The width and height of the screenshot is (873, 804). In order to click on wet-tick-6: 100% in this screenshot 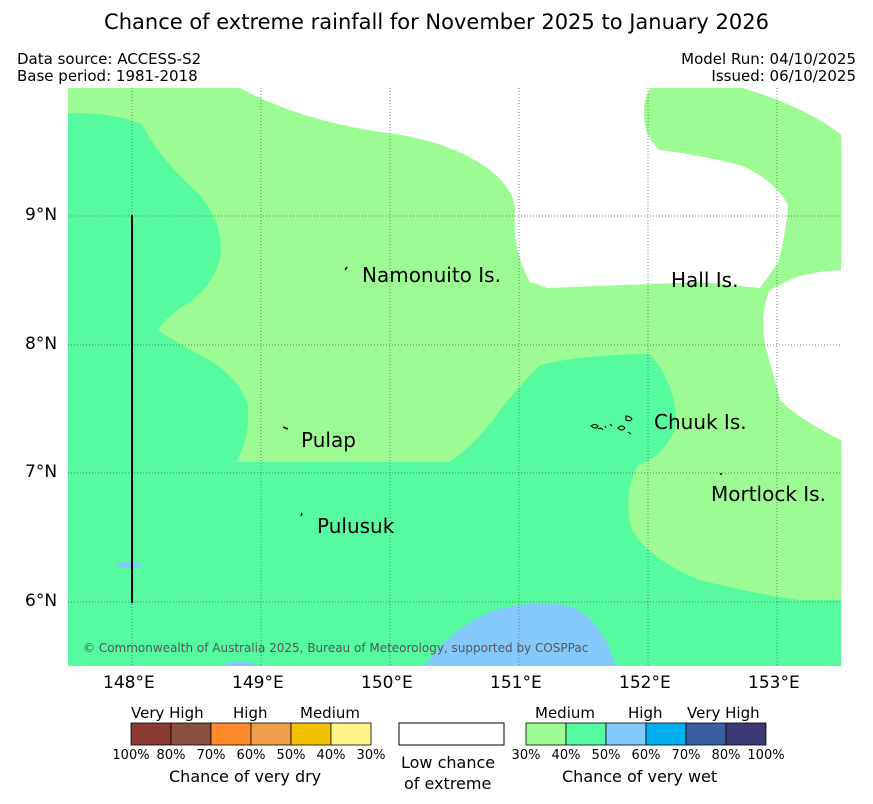, I will do `click(766, 755)`.